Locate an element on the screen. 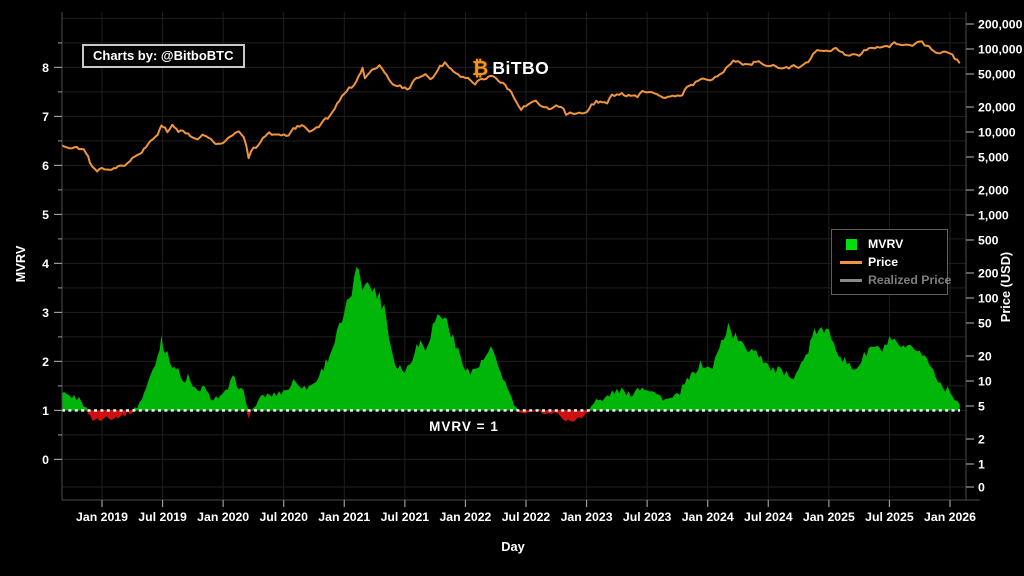 The image size is (1024, 576). realized-price-swatch-icon is located at coordinates (851, 280).